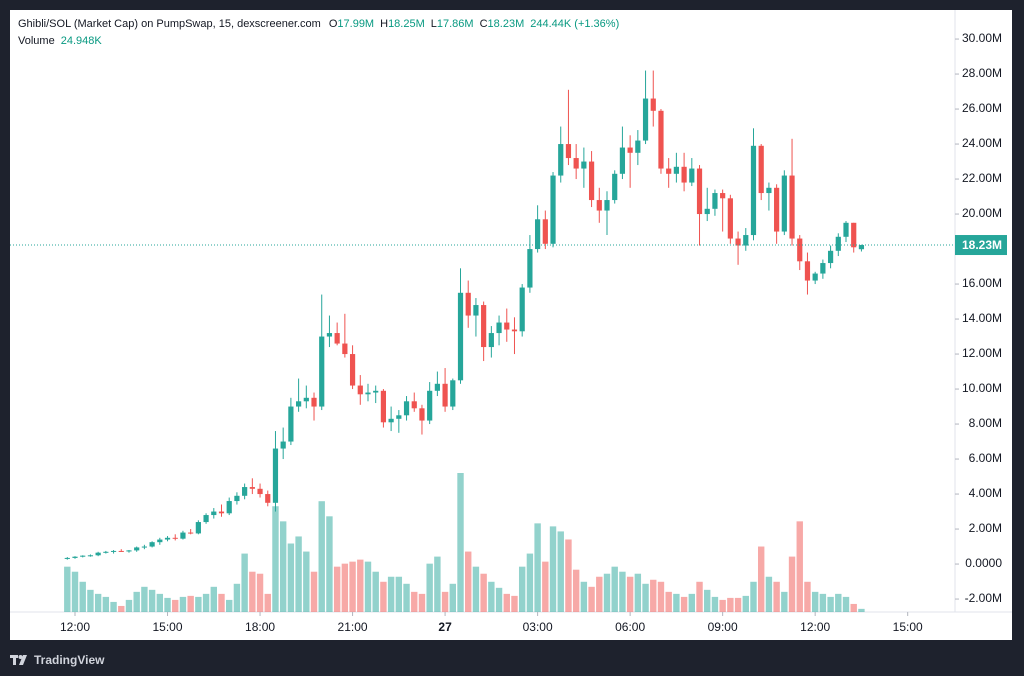 This screenshot has height=676, width=1024. What do you see at coordinates (982, 73) in the screenshot?
I see `y-tick-label: 28.00M` at bounding box center [982, 73].